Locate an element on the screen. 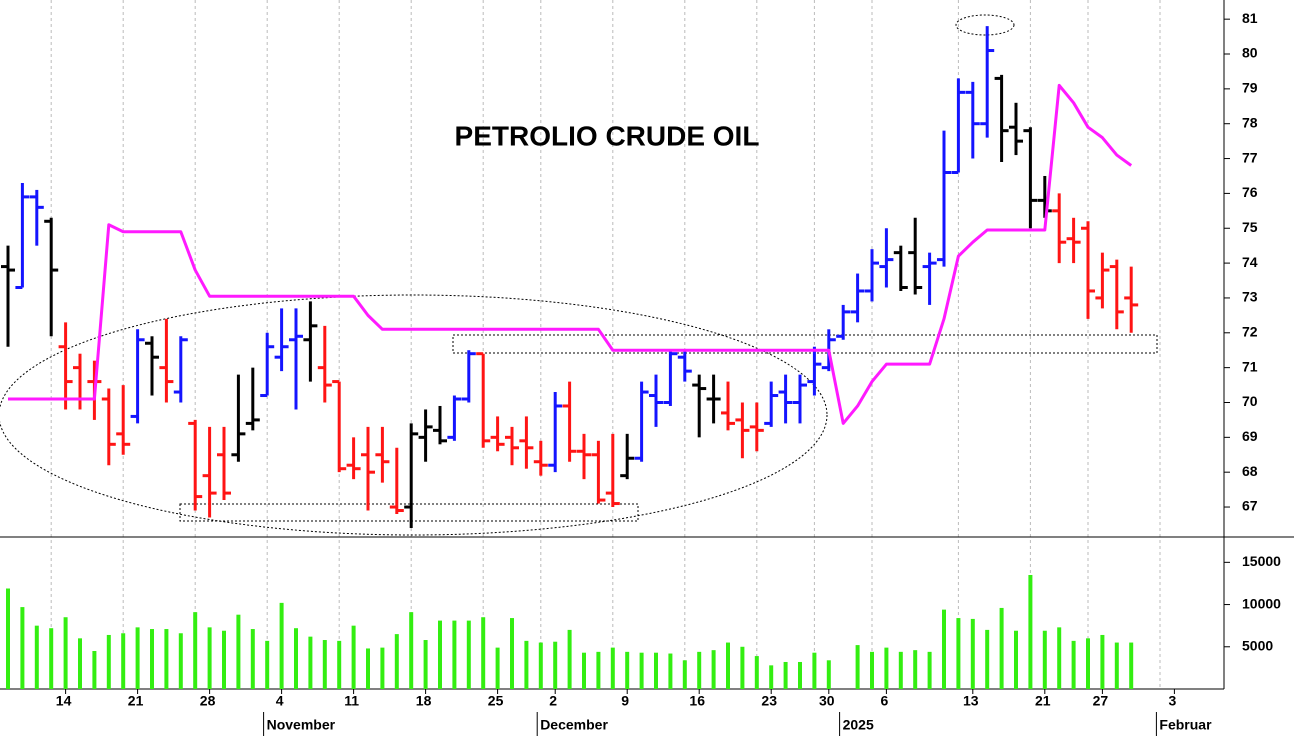 This screenshot has width=1294, height=736. y-tick-label: 79 is located at coordinates (1250, 88).